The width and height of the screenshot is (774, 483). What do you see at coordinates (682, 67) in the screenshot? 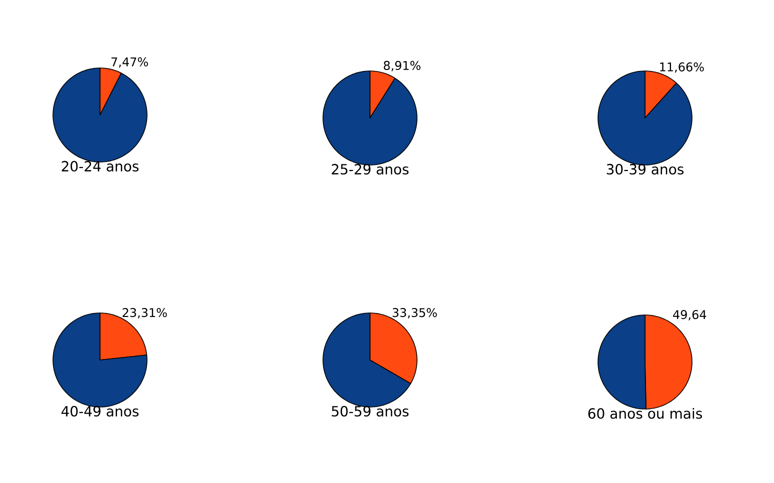
I see `data-label: 11,66%` at bounding box center [682, 67].